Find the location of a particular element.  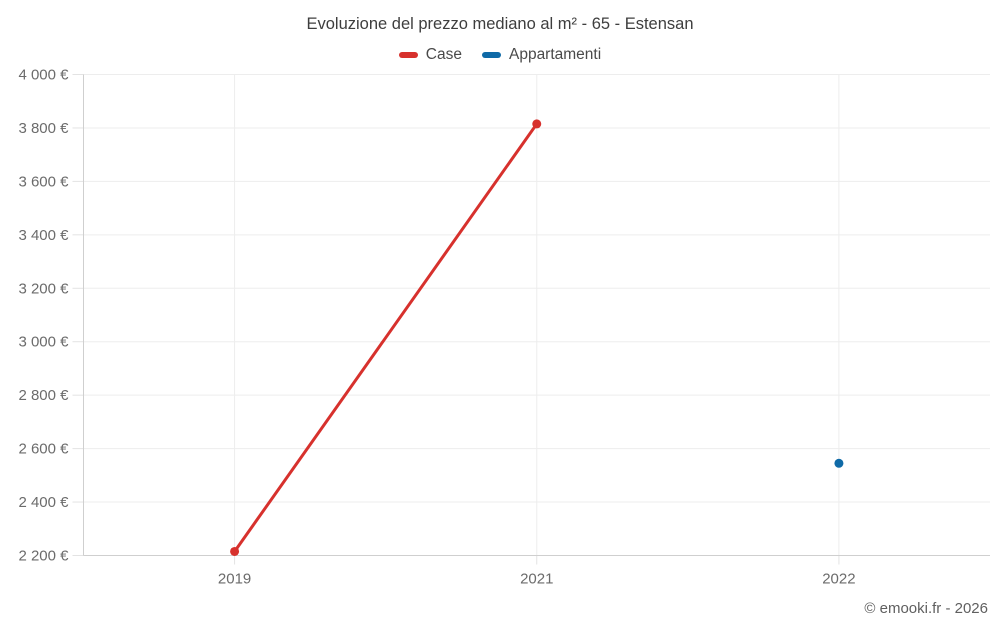

x-tick-label: 2019 is located at coordinates (234, 579).